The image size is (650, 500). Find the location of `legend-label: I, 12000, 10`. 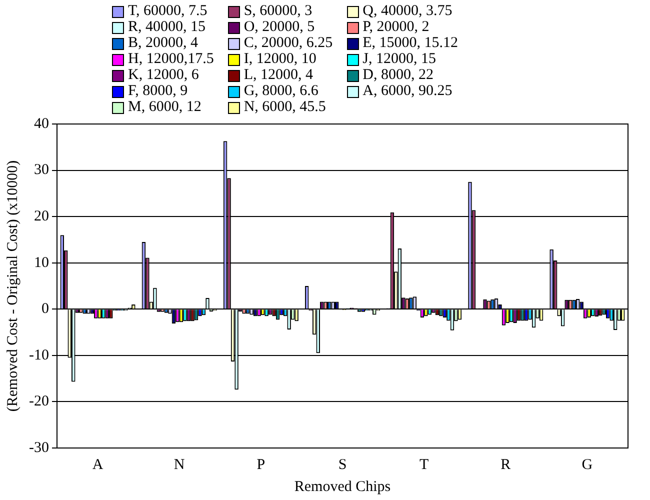

legend-label: I, 12000, 10 is located at coordinates (280, 59).